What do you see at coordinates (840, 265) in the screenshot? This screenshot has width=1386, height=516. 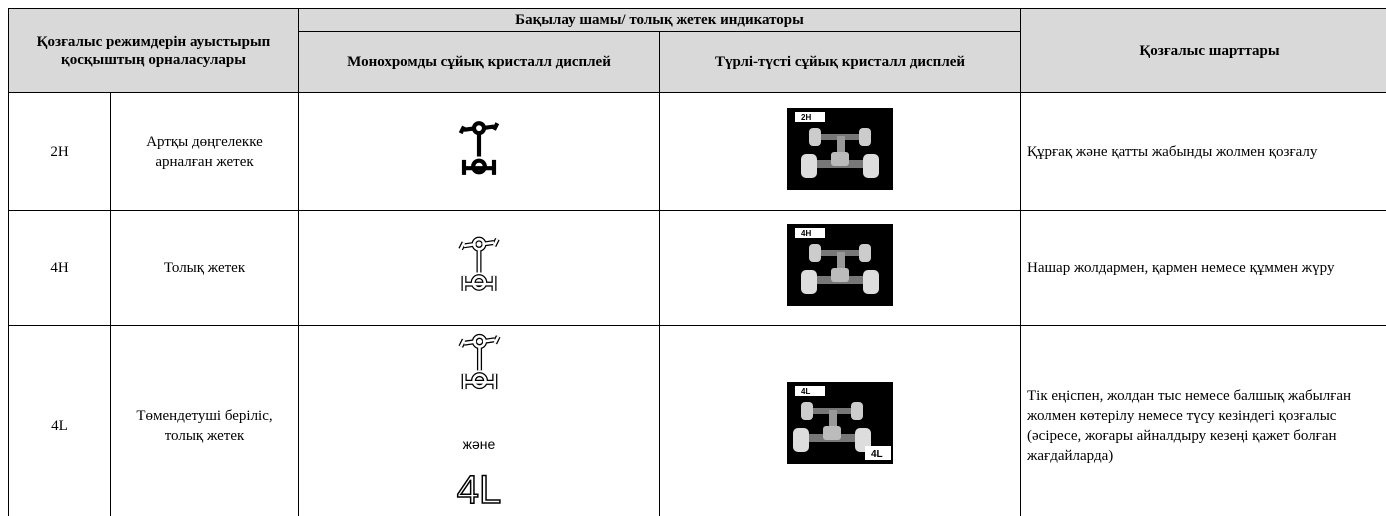 I see `color-display: 4H` at bounding box center [840, 265].